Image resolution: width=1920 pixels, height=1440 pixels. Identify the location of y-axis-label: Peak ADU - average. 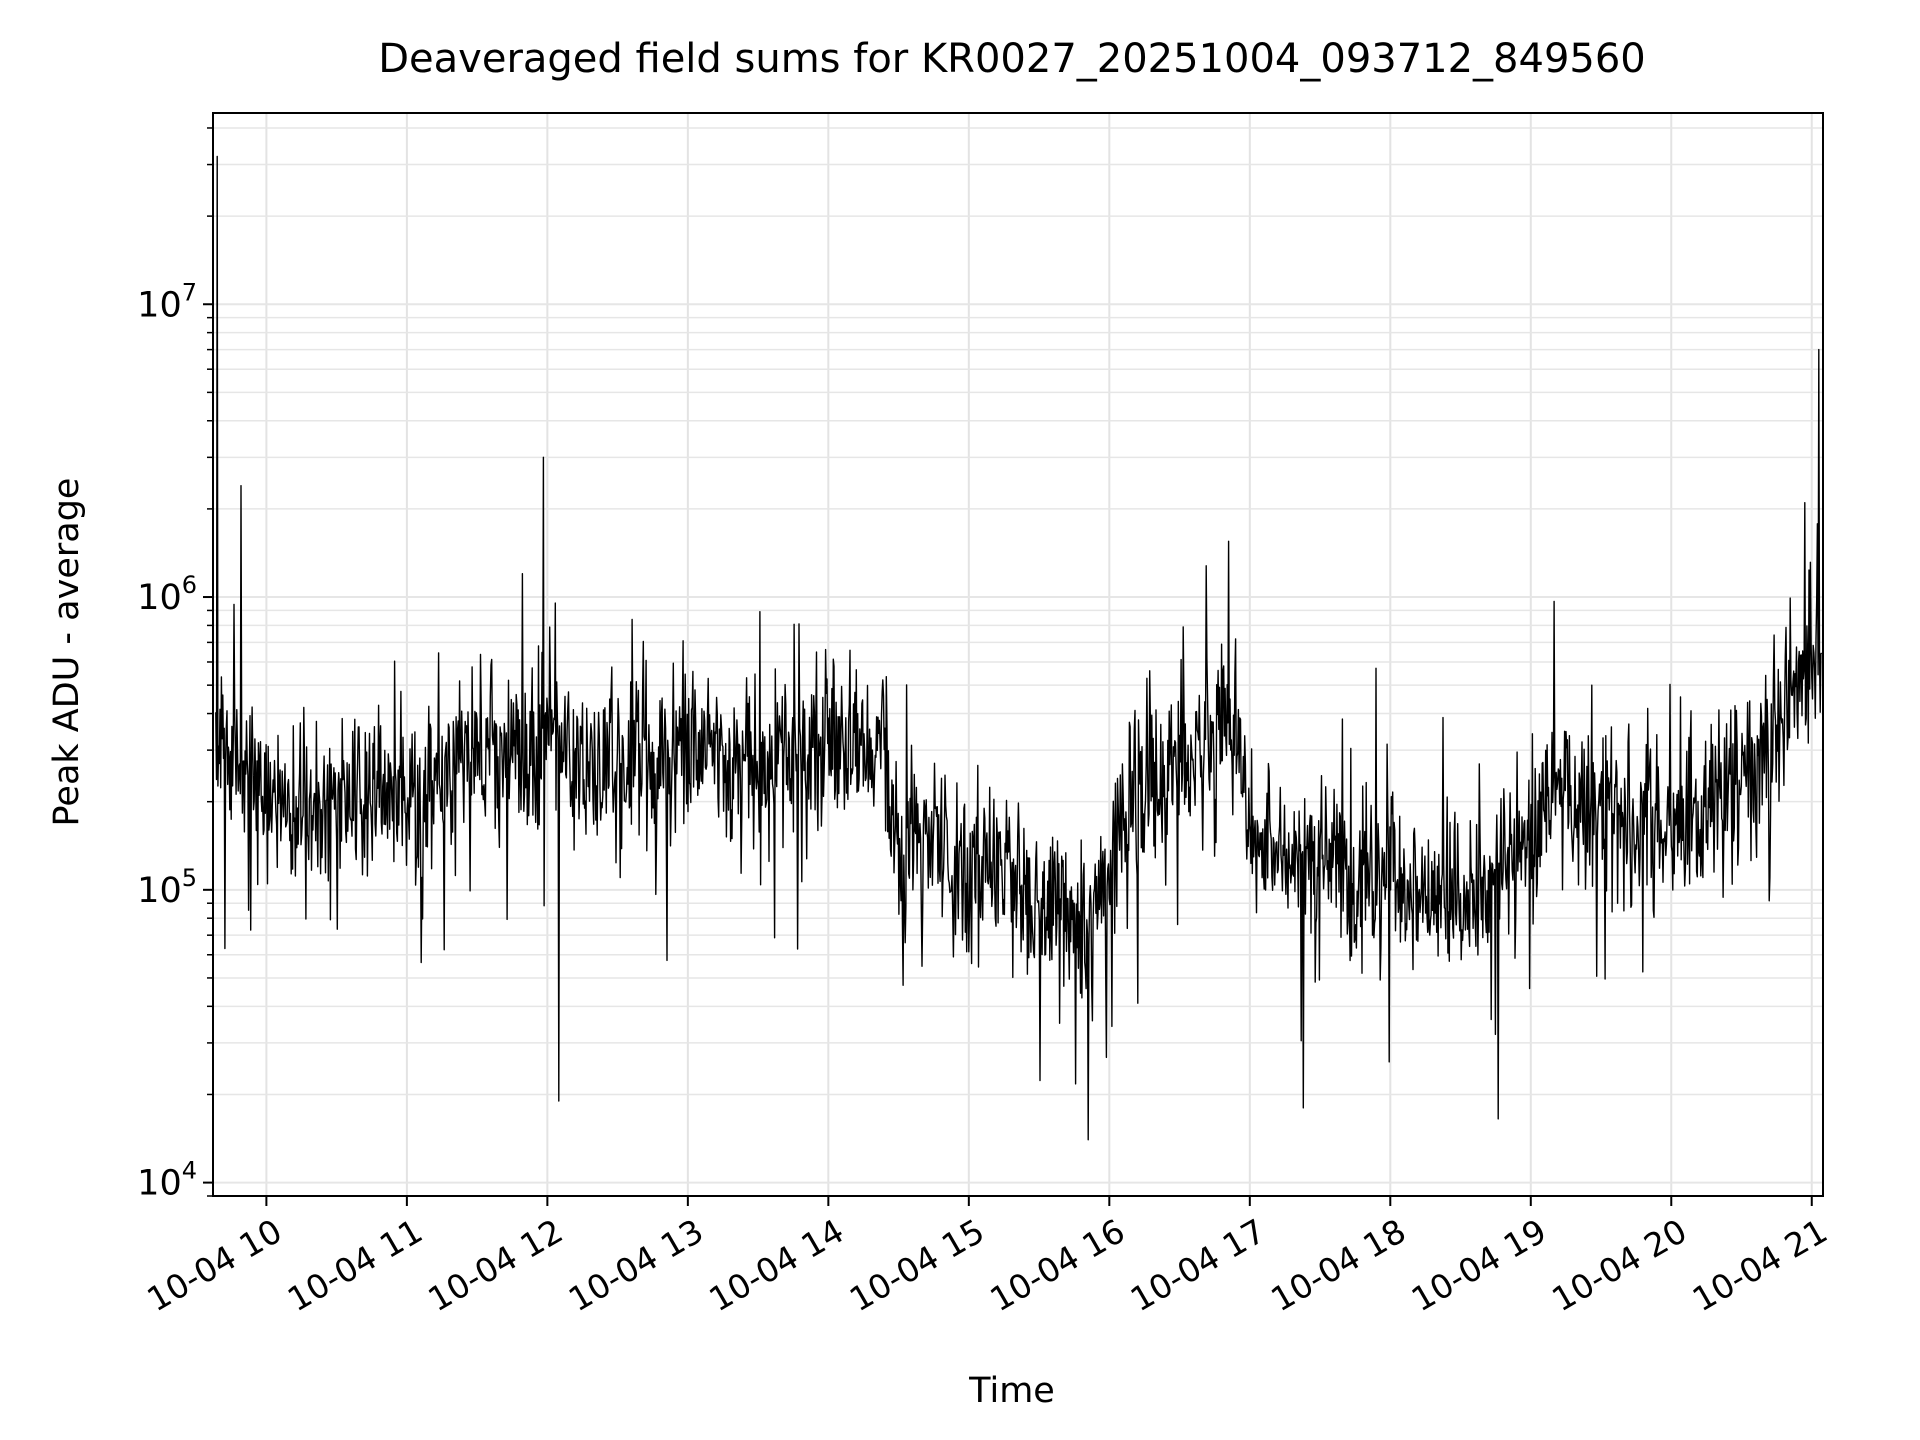
(67, 652).